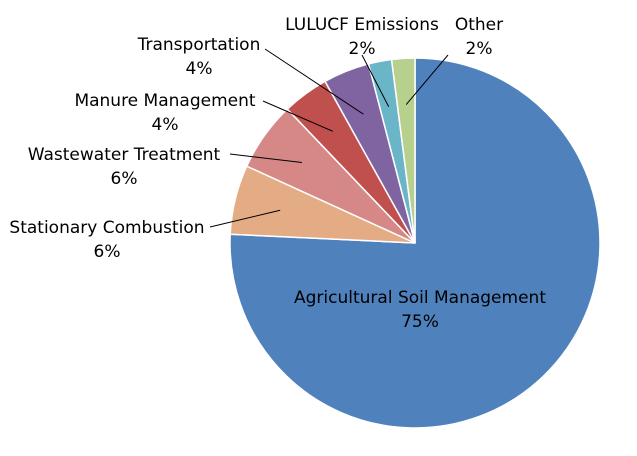  I want to click on slice-label-percent: 75%, so click(420, 322).